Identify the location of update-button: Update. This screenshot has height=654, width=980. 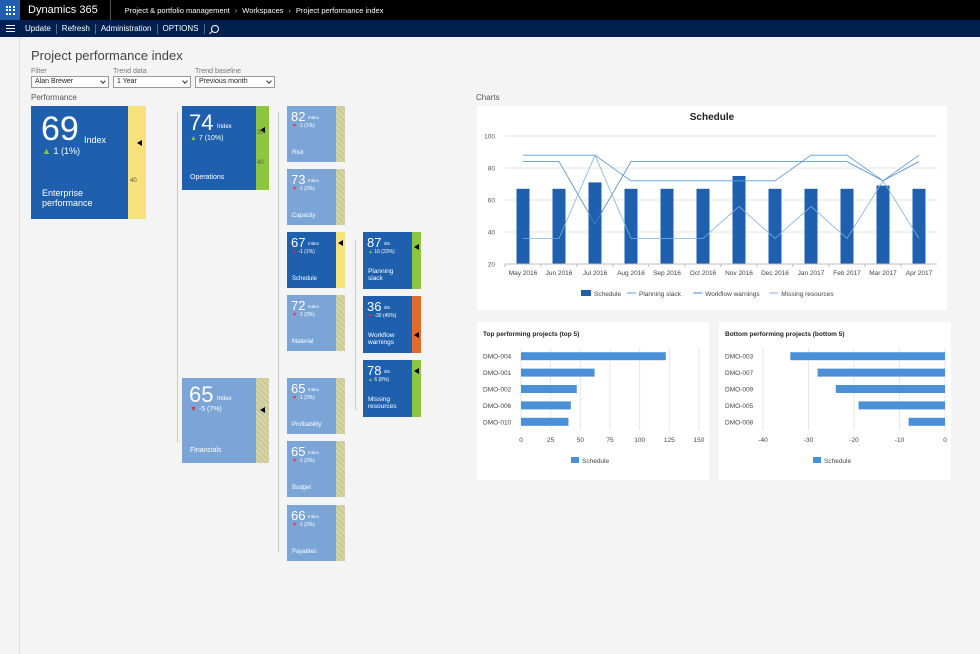
(38, 28).